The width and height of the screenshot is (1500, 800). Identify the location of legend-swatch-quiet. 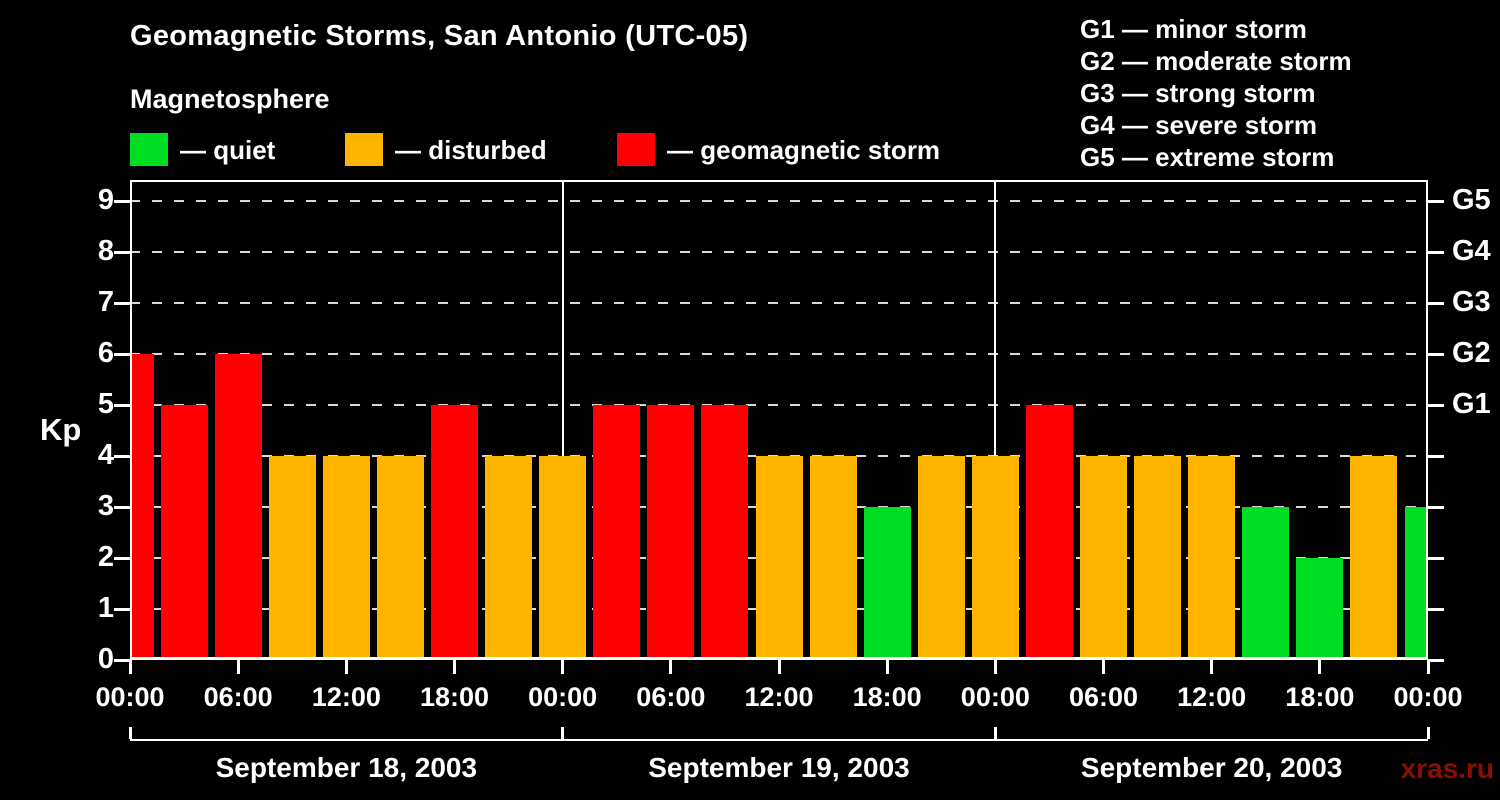
(149, 149).